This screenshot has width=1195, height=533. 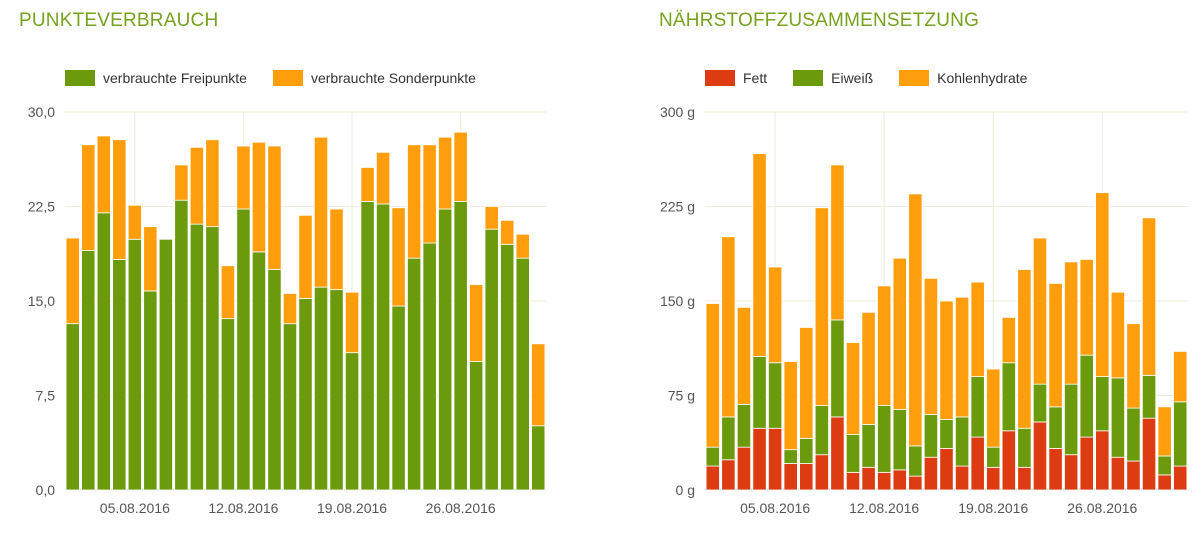 What do you see at coordinates (736, 78) in the screenshot?
I see `legend-item-fat: Fett` at bounding box center [736, 78].